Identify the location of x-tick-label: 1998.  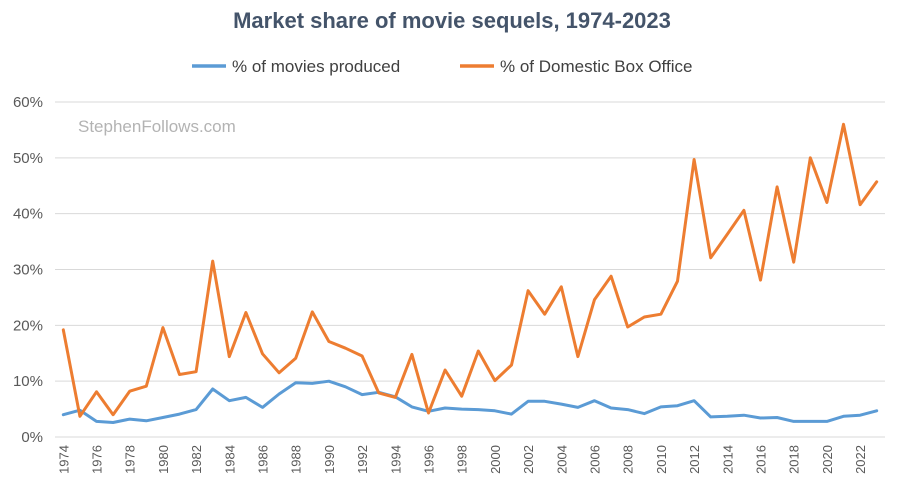
(462, 459).